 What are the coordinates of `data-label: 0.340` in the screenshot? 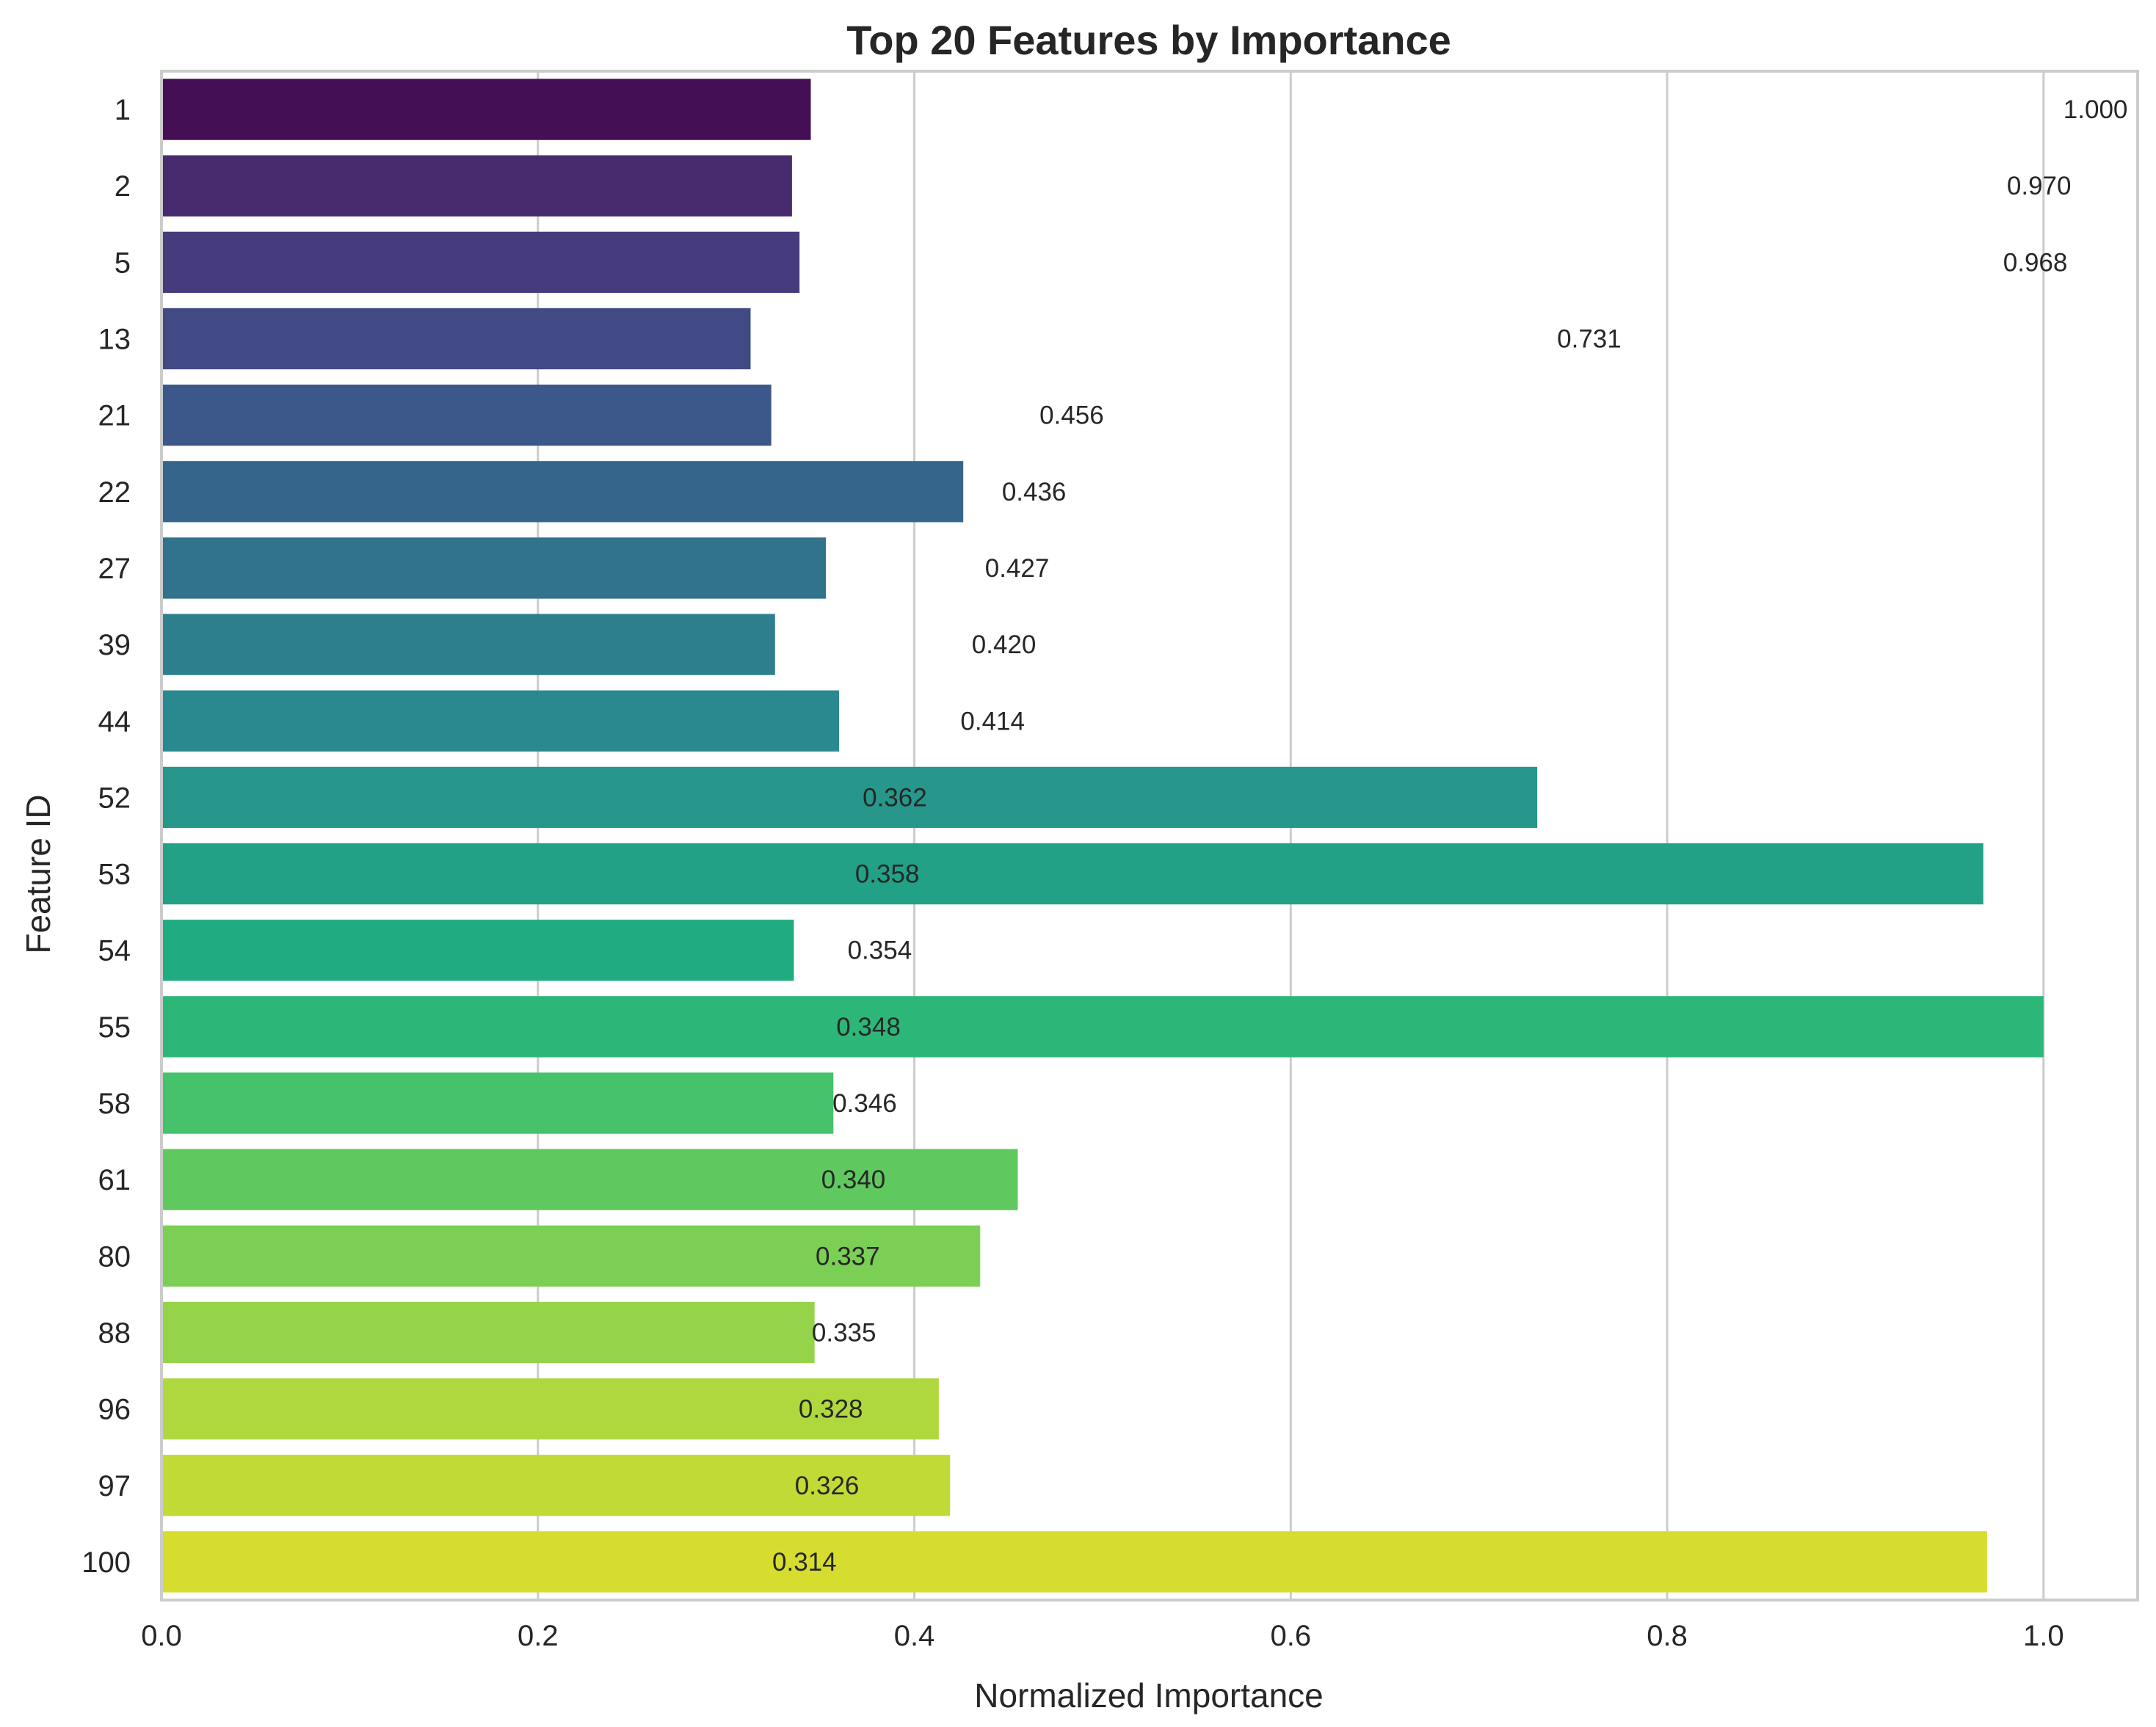 It's located at (854, 1180).